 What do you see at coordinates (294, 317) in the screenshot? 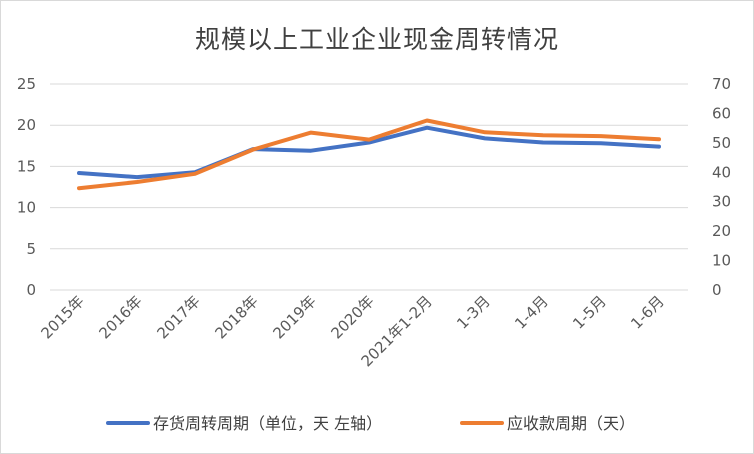
I see `x-tick-label: 2019年` at bounding box center [294, 317].